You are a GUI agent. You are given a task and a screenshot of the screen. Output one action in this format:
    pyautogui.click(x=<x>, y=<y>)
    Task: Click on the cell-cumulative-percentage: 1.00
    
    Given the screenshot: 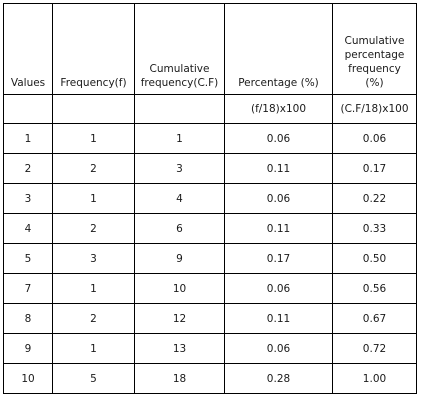 What is the action you would take?
    pyautogui.click(x=374, y=378)
    